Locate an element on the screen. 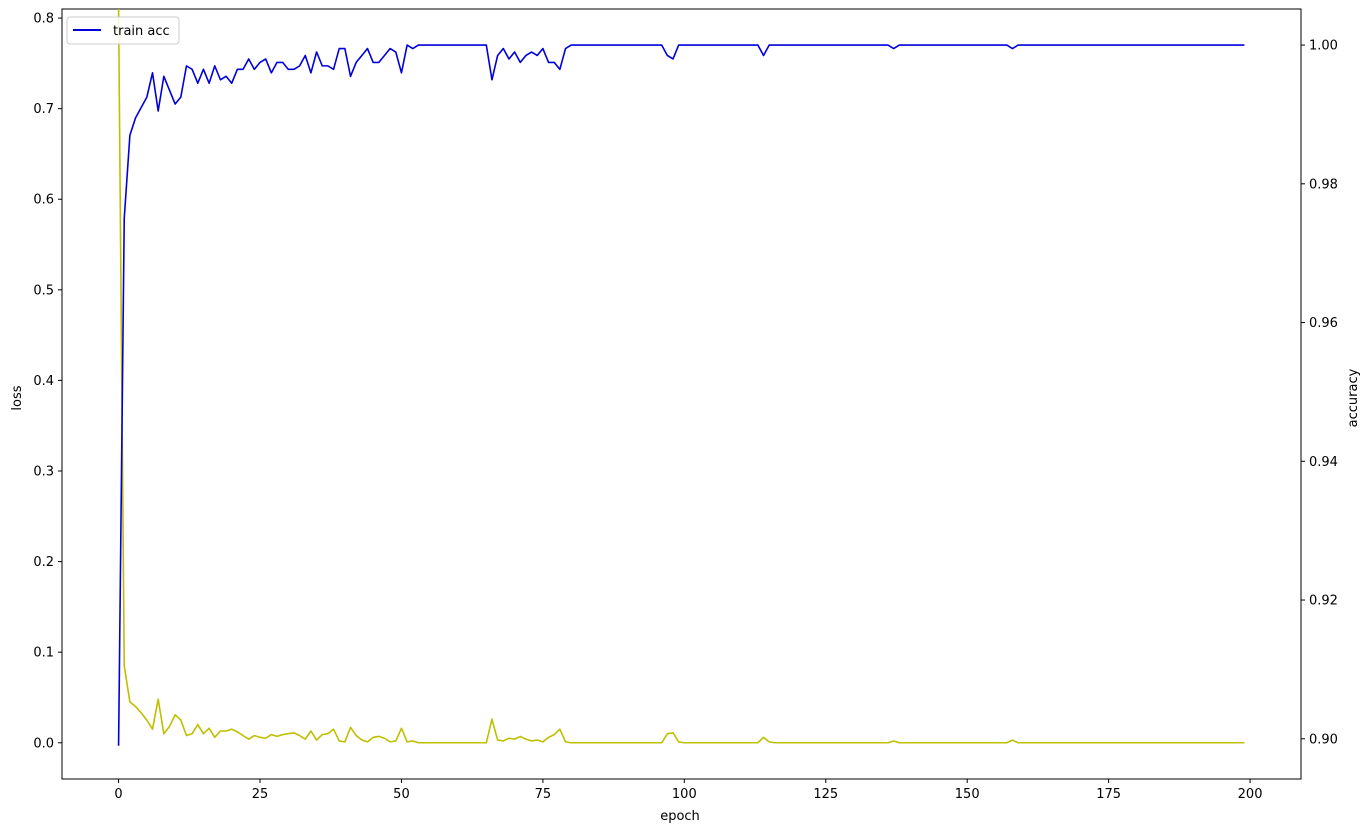  legend-label-train-acc: train acc is located at coordinates (141, 31).